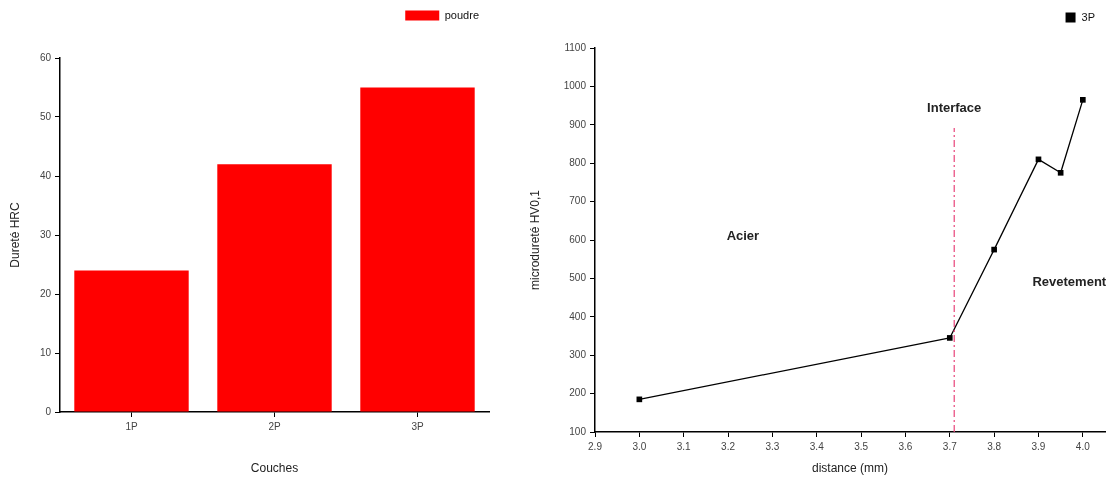  What do you see at coordinates (578, 393) in the screenshot?
I see `y-tick-label: 200` at bounding box center [578, 393].